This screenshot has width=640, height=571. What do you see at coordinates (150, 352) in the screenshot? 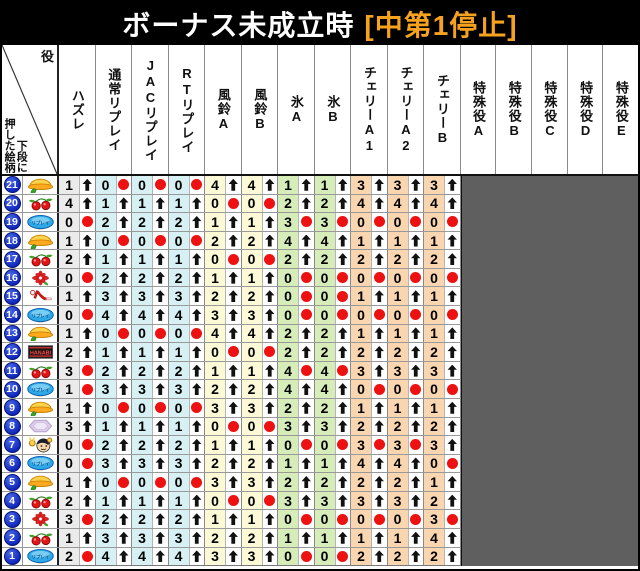
I see `stop-cell-replay: 1` at bounding box center [150, 352].